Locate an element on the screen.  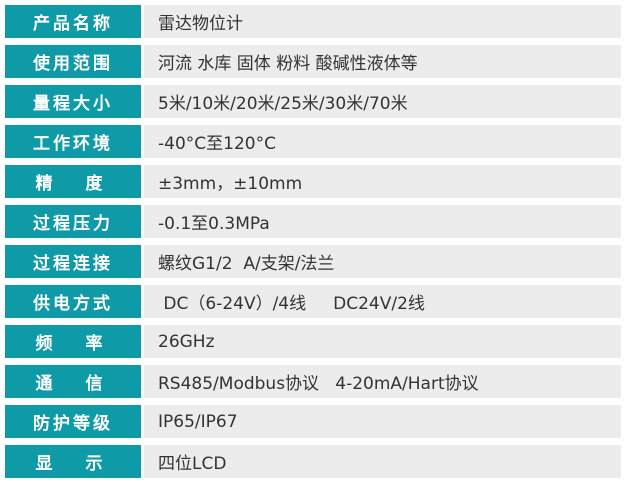
spec-label: 产品名称 is located at coordinates (73, 21).